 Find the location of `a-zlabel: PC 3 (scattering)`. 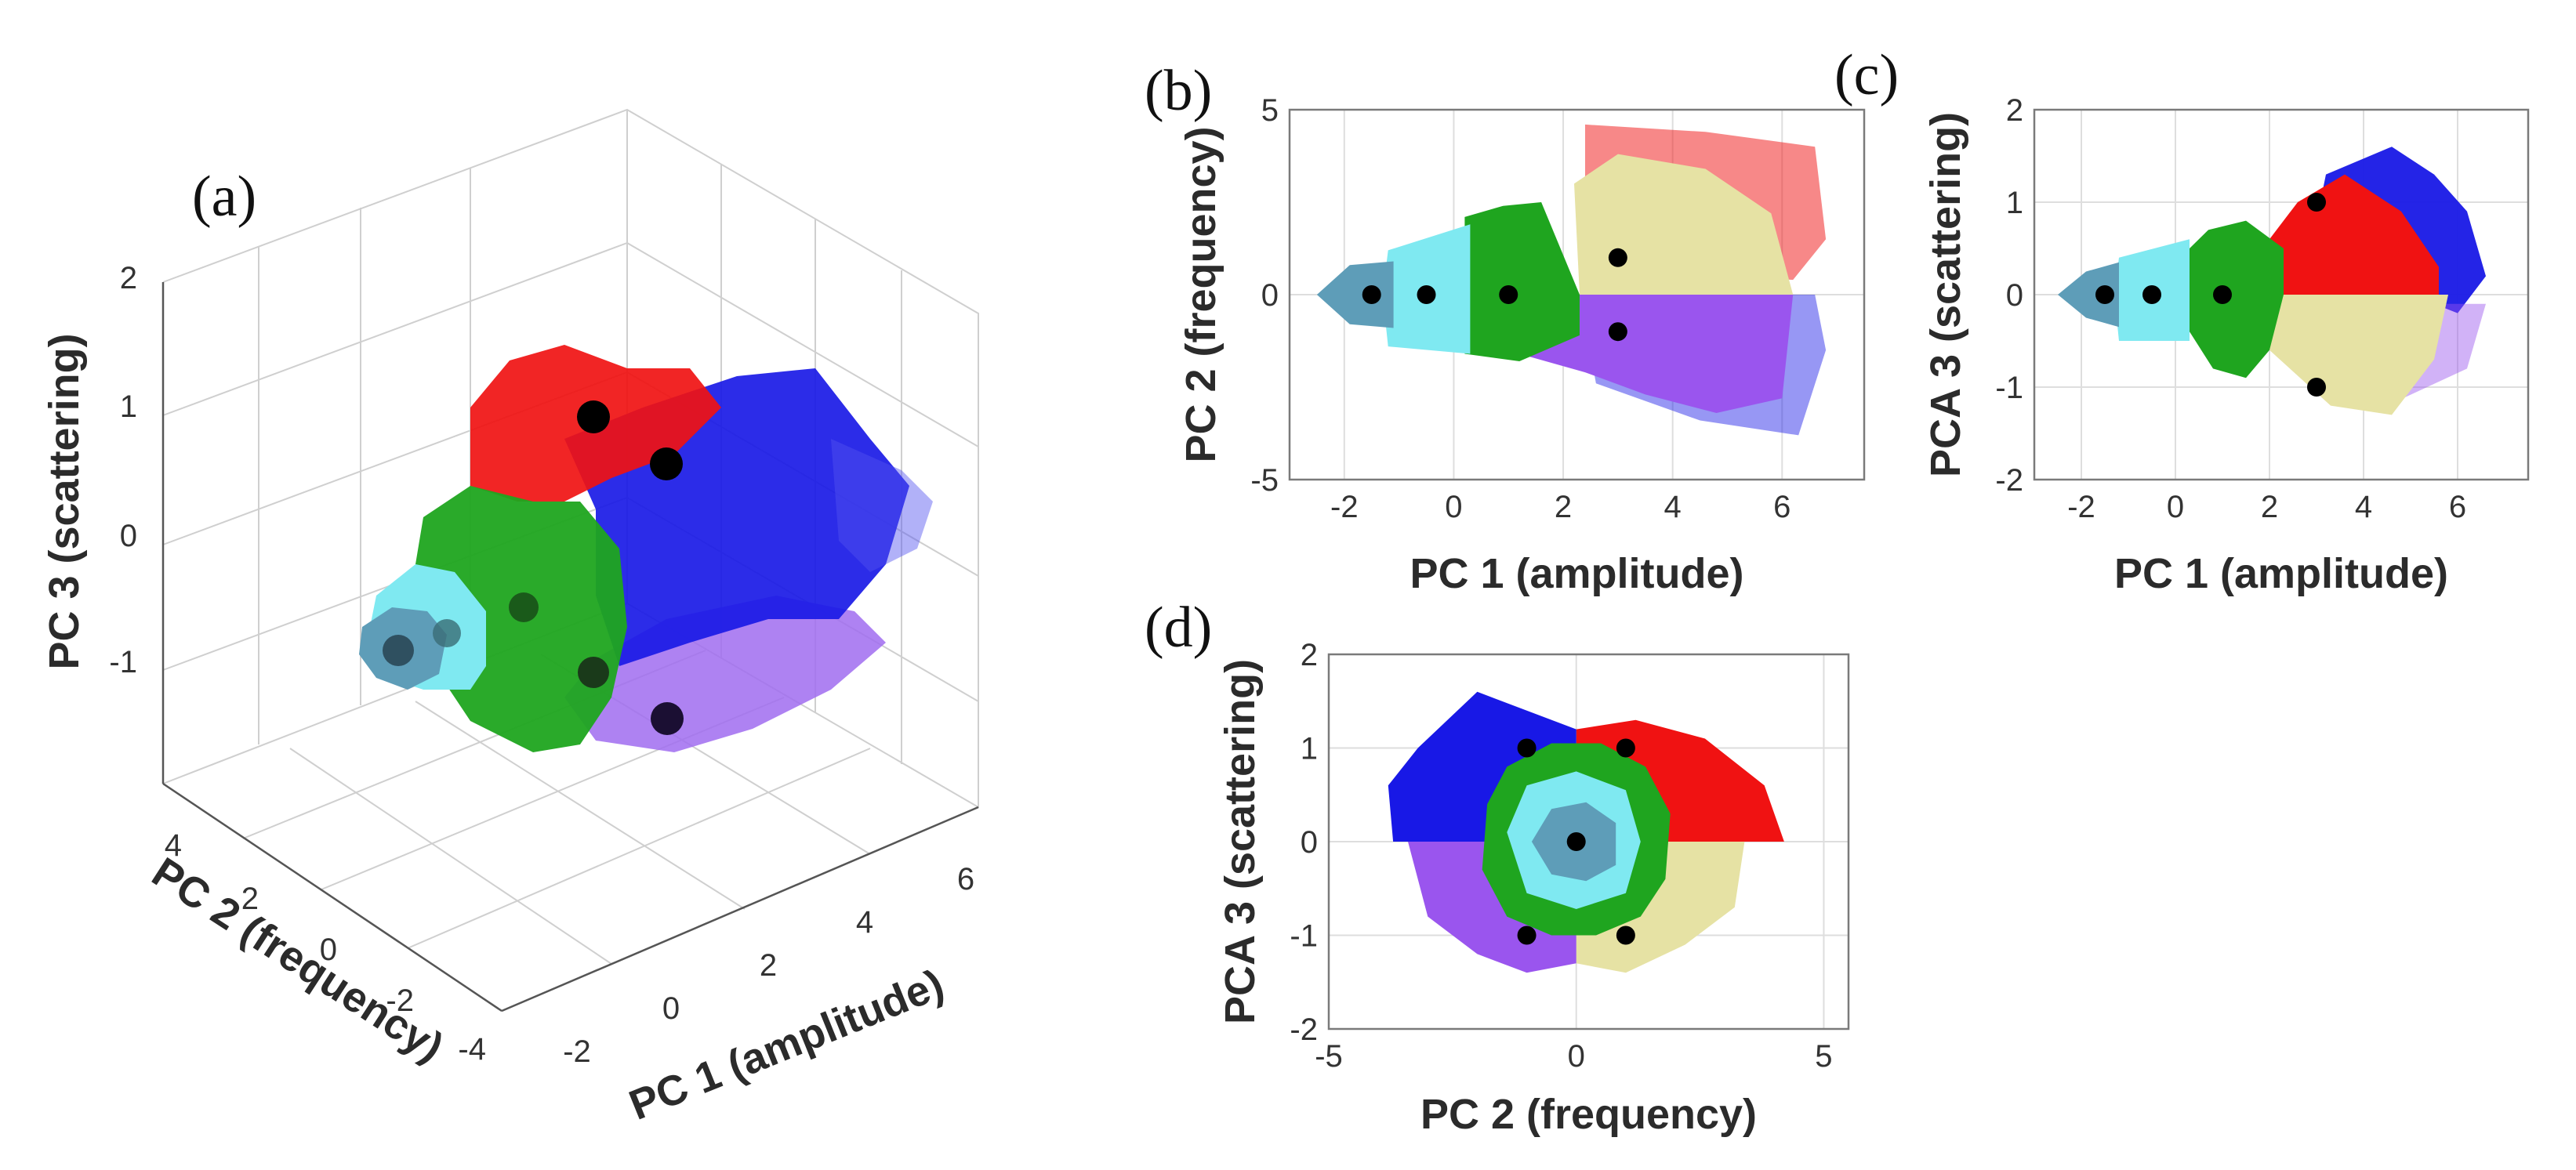

a-zlabel: PC 3 (scattering) is located at coordinates (64, 501).